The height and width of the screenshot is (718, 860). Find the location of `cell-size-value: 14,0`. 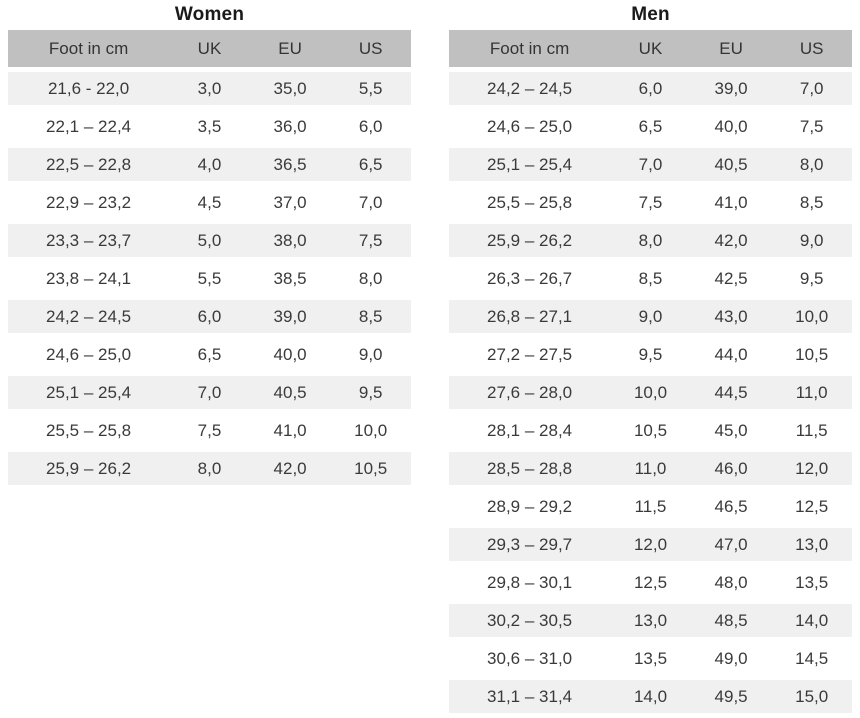

cell-size-value: 14,0 is located at coordinates (650, 697).